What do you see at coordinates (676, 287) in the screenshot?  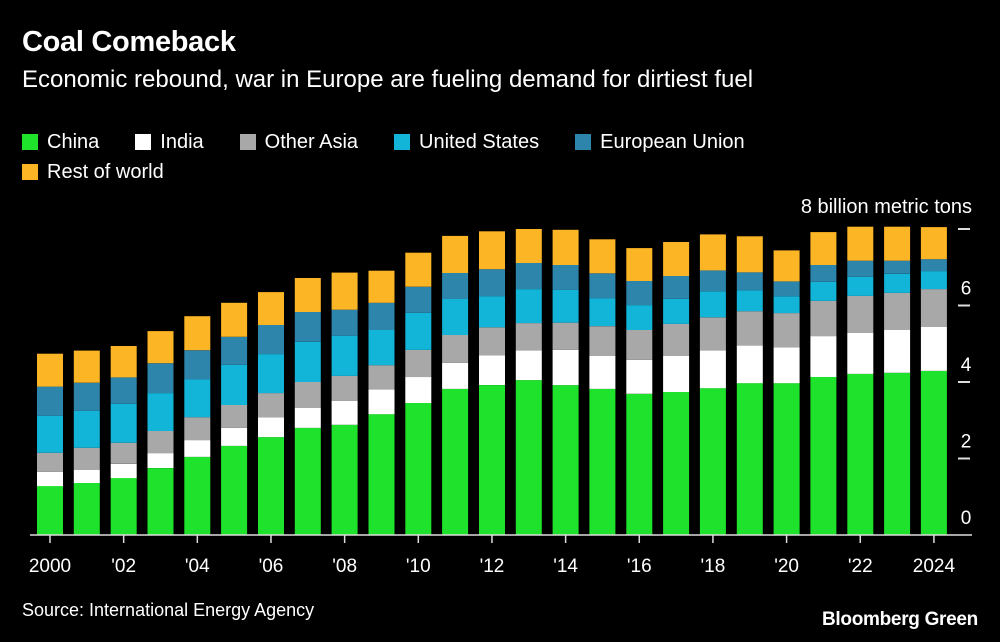 I see `bar-european-union-2017` at bounding box center [676, 287].